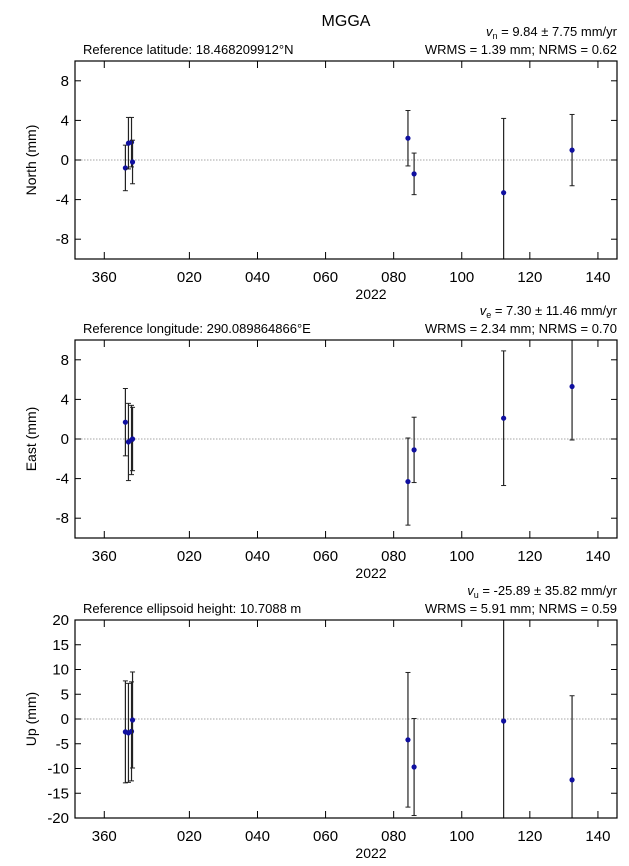  What do you see at coordinates (58, 818) in the screenshot?
I see `y-tick-label: -20` at bounding box center [58, 818].